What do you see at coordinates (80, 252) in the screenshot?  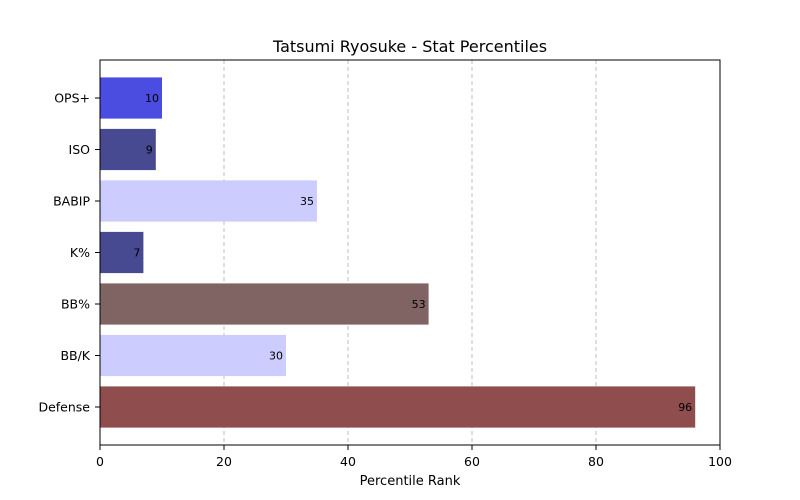 I see `category-label: K%` at bounding box center [80, 252].